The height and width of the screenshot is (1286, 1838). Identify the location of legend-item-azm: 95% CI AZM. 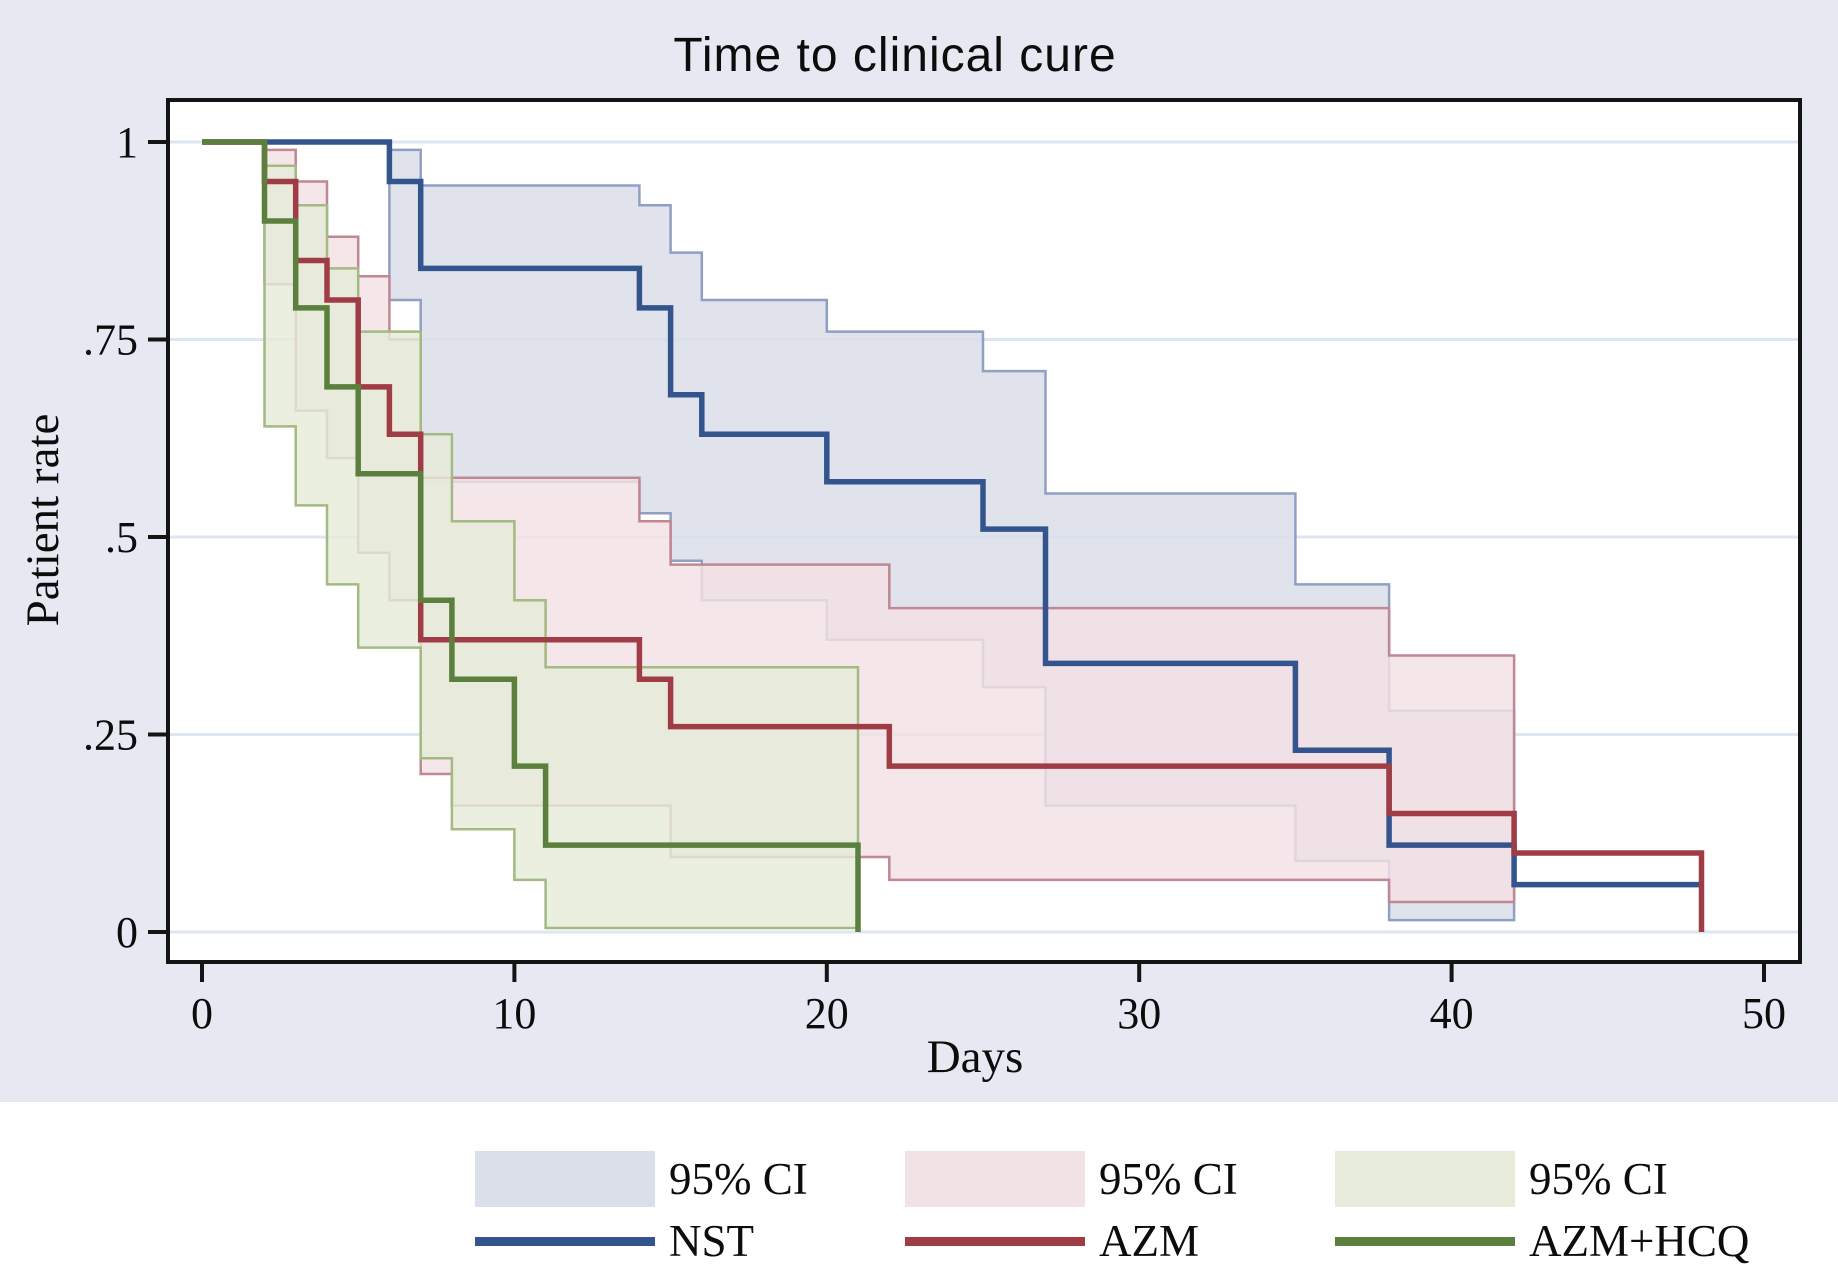
(1145, 1210).